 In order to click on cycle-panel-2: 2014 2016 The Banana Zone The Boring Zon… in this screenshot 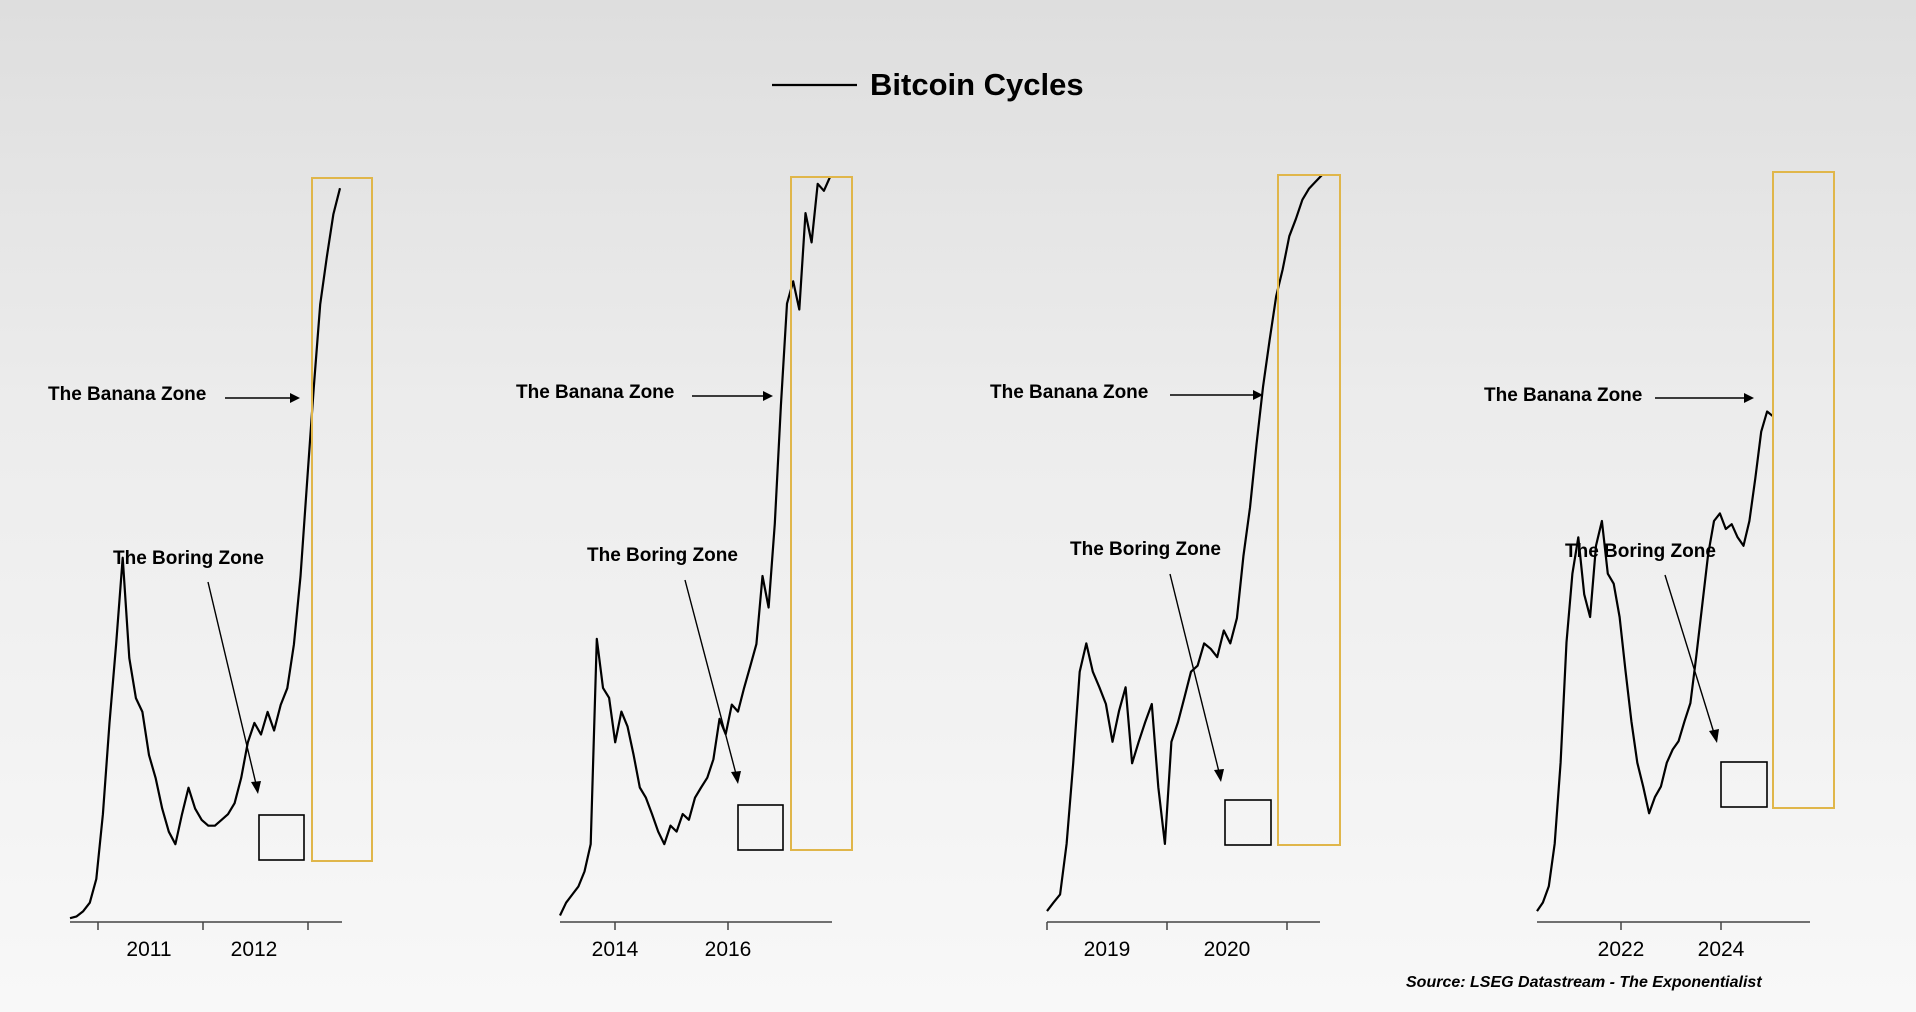, I will do `click(684, 568)`.